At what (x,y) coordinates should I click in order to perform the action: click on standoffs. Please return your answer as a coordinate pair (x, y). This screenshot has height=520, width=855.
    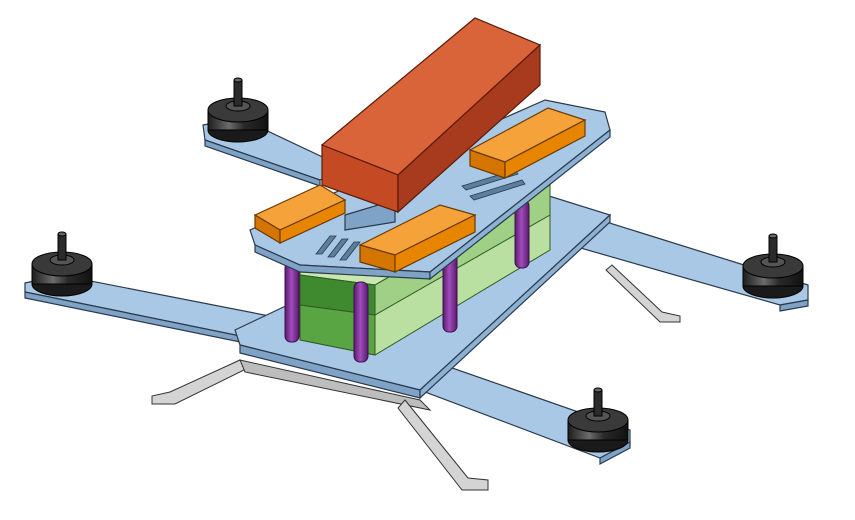
    Looking at the image, I should click on (407, 281).